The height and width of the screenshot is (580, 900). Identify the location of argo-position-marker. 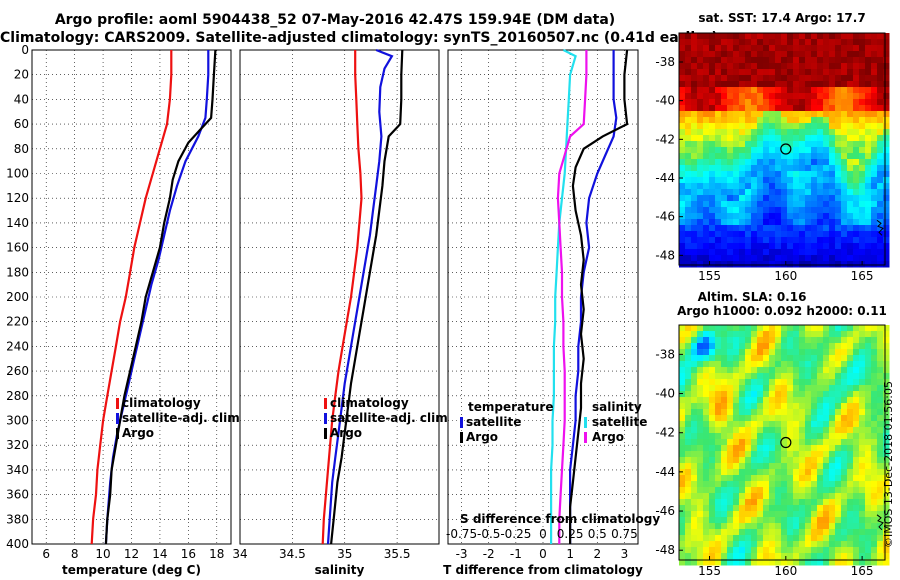
(786, 149).